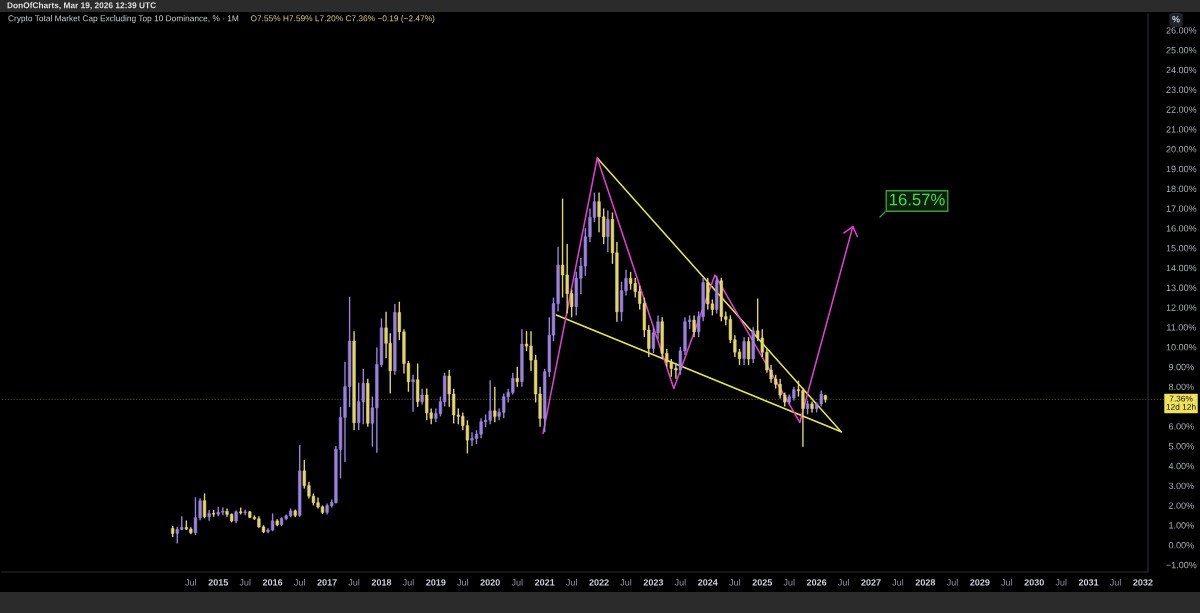  Describe the element at coordinates (1181, 248) in the screenshot. I see `y-tick-label: 15.00%` at that location.